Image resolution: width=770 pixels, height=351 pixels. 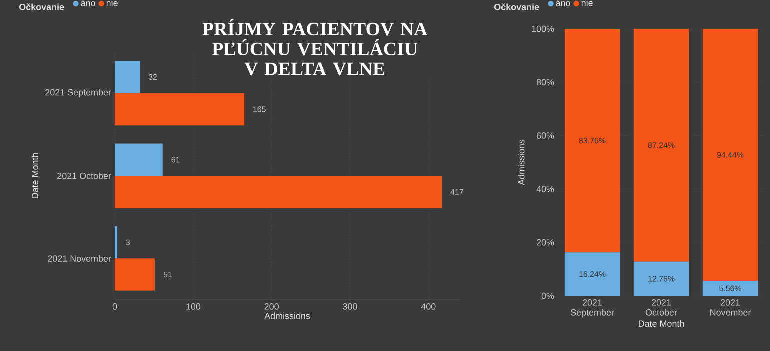 I want to click on x-axis-title: Admissions, so click(x=287, y=316).